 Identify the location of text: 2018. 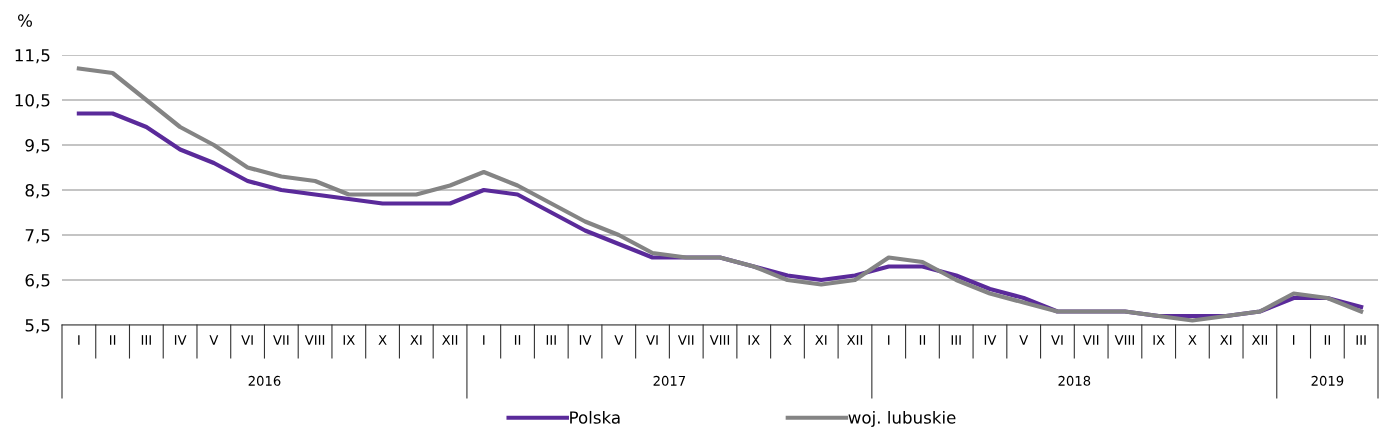
(1074, 380).